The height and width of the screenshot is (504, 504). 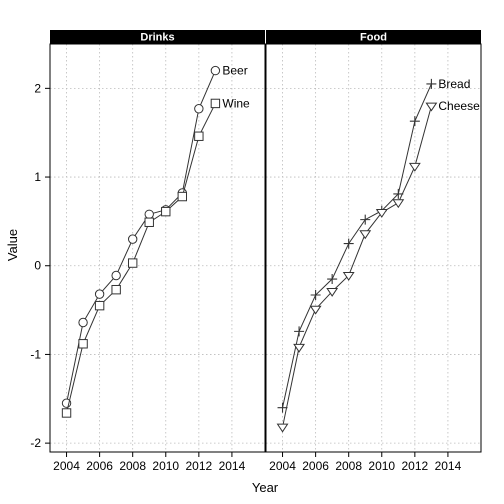 I want to click on panel-title: Drinks, so click(x=157, y=38).